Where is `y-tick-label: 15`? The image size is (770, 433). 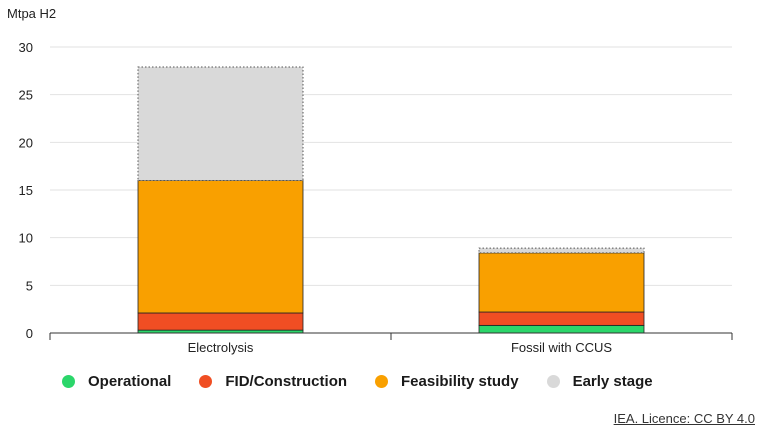 y-tick-label: 15 is located at coordinates (26, 190).